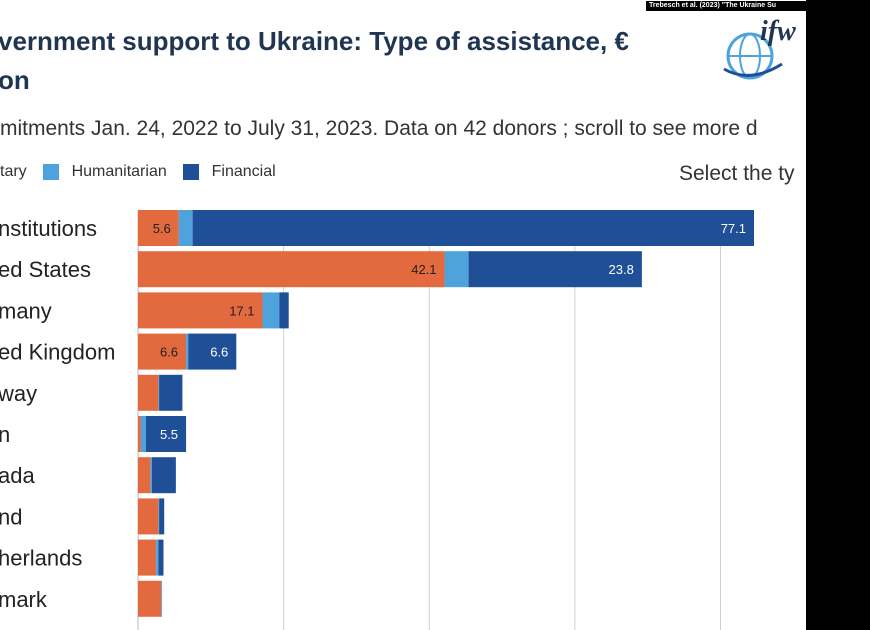 The height and width of the screenshot is (630, 870). Describe the element at coordinates (162, 228) in the screenshot. I see `data-label: 5.6` at that location.